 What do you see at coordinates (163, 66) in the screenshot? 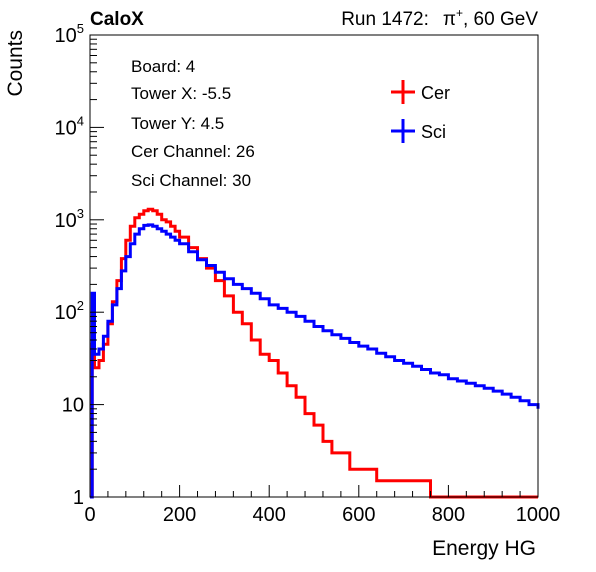
I see `info-board: Board: 4` at bounding box center [163, 66].